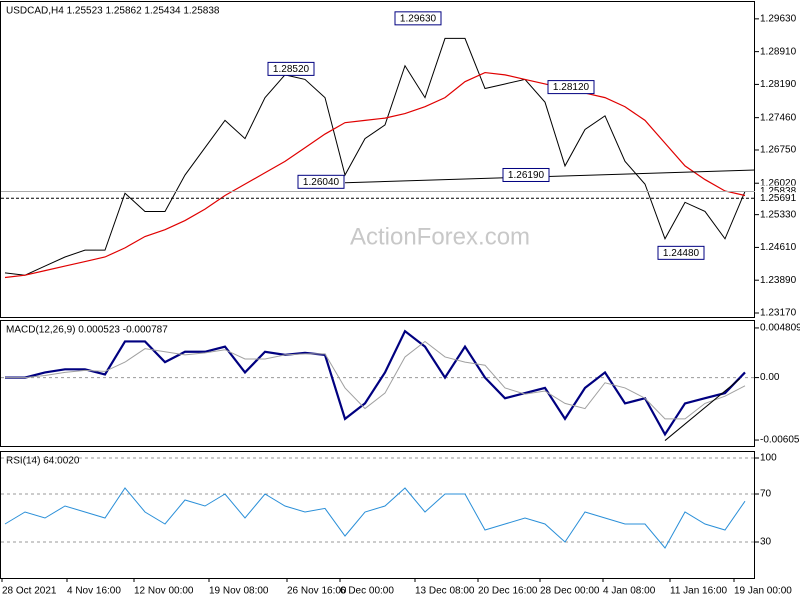 The image size is (800, 600). I want to click on x-tick-label: 13 Dec 08:00, so click(445, 591).